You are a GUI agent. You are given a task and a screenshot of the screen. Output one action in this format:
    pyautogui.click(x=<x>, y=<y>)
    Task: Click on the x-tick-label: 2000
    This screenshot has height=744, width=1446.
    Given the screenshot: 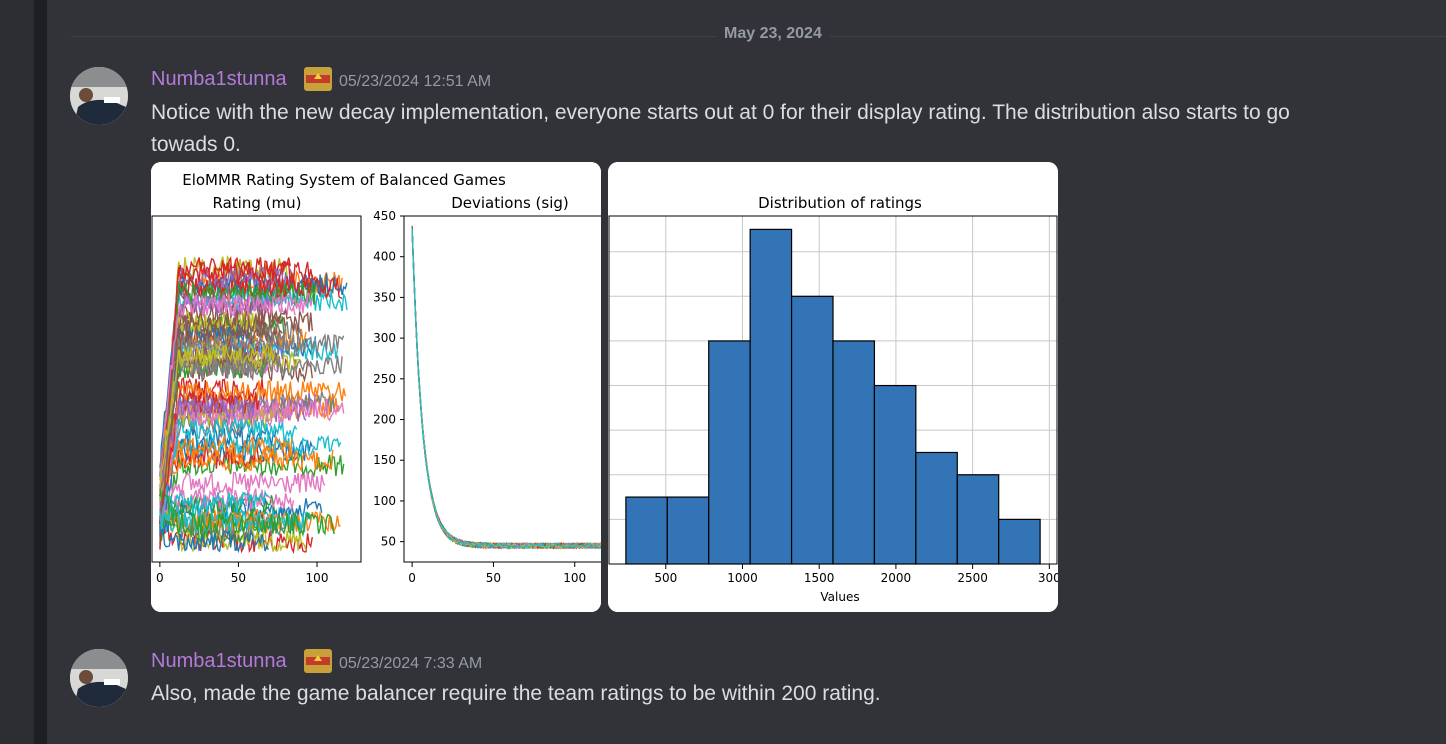 What is the action you would take?
    pyautogui.click(x=896, y=578)
    